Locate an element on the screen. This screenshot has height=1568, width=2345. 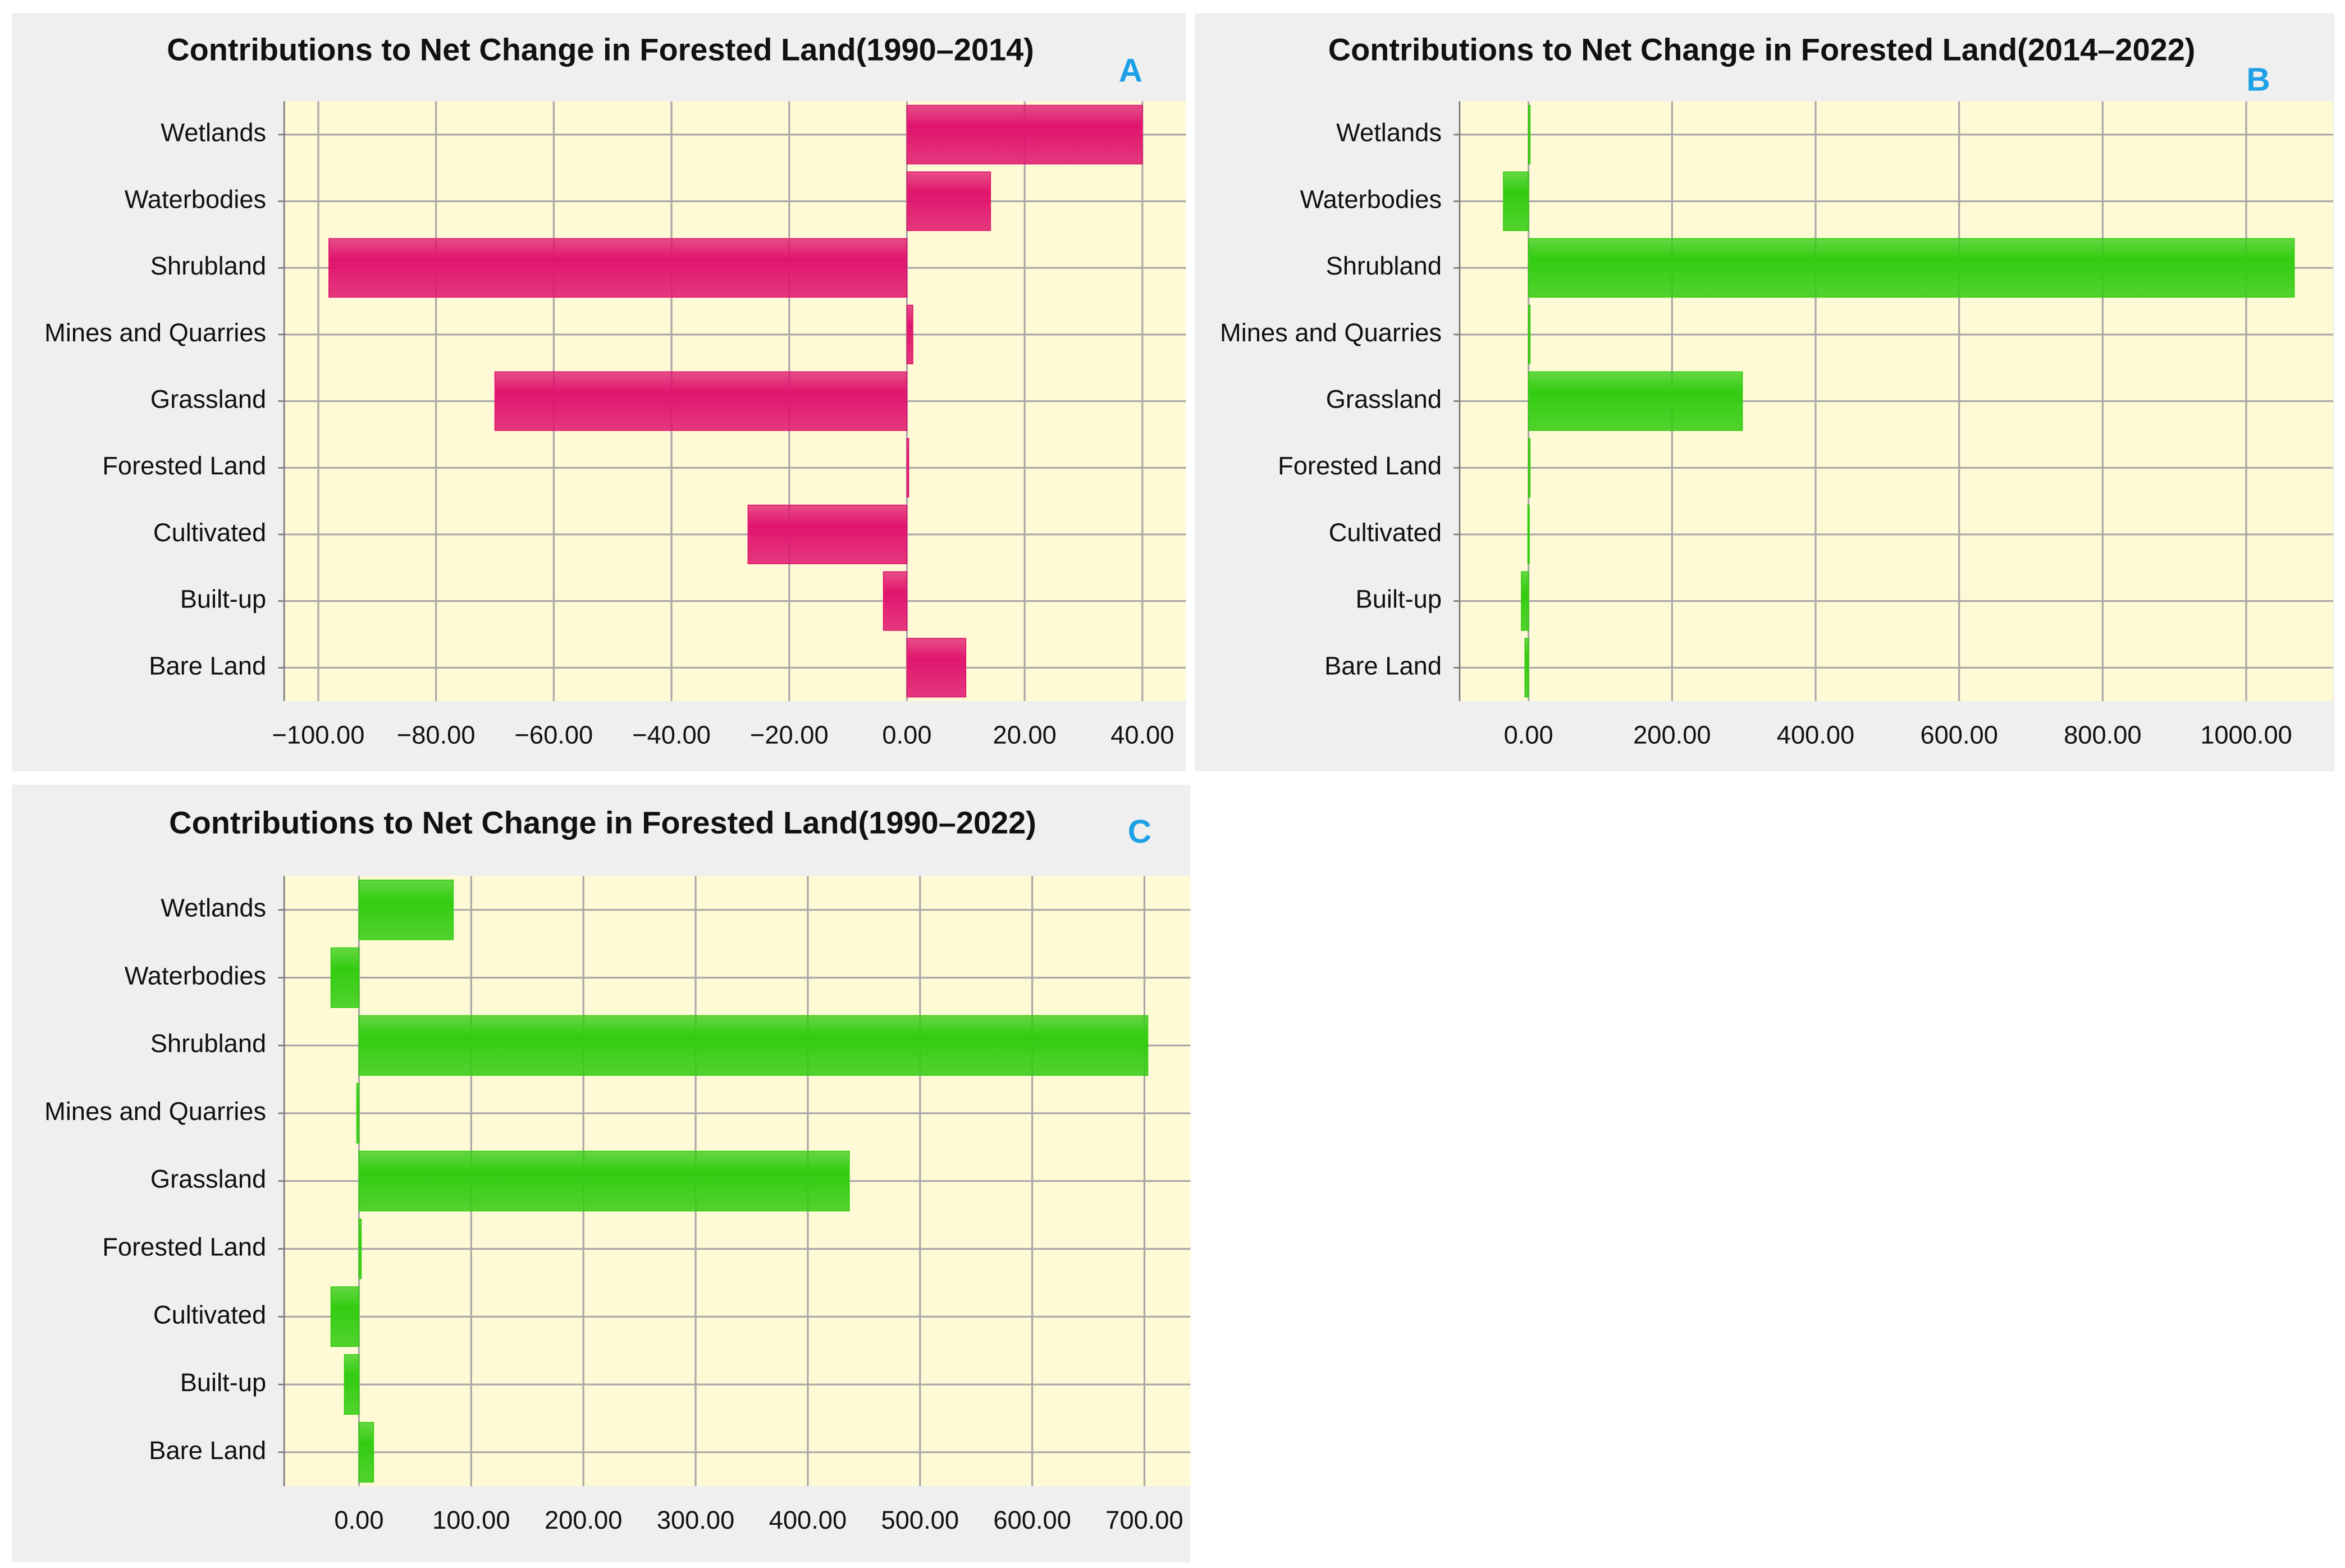
x-tick-label: 20.00 is located at coordinates (1025, 735).